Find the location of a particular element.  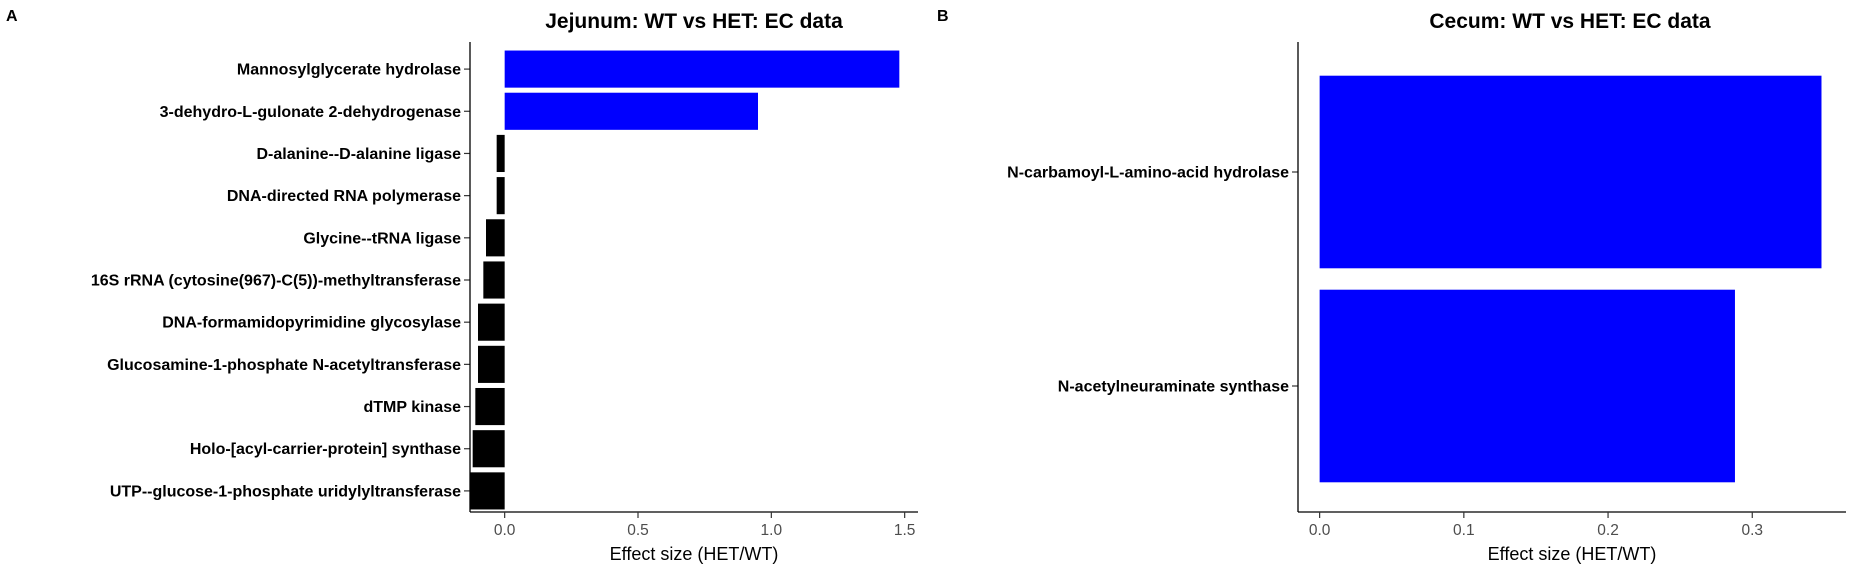

category-label: DNA-formamidopyrimidine glycosylase is located at coordinates (311, 323).